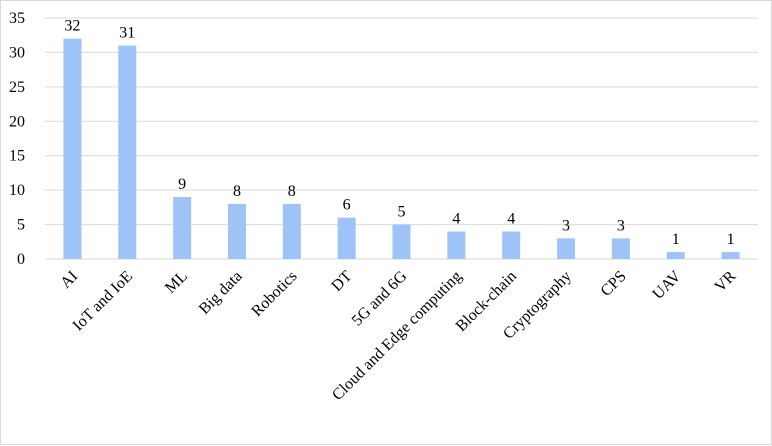 The image size is (772, 446). What do you see at coordinates (21, 225) in the screenshot?
I see `y-tick-label: 5` at bounding box center [21, 225].